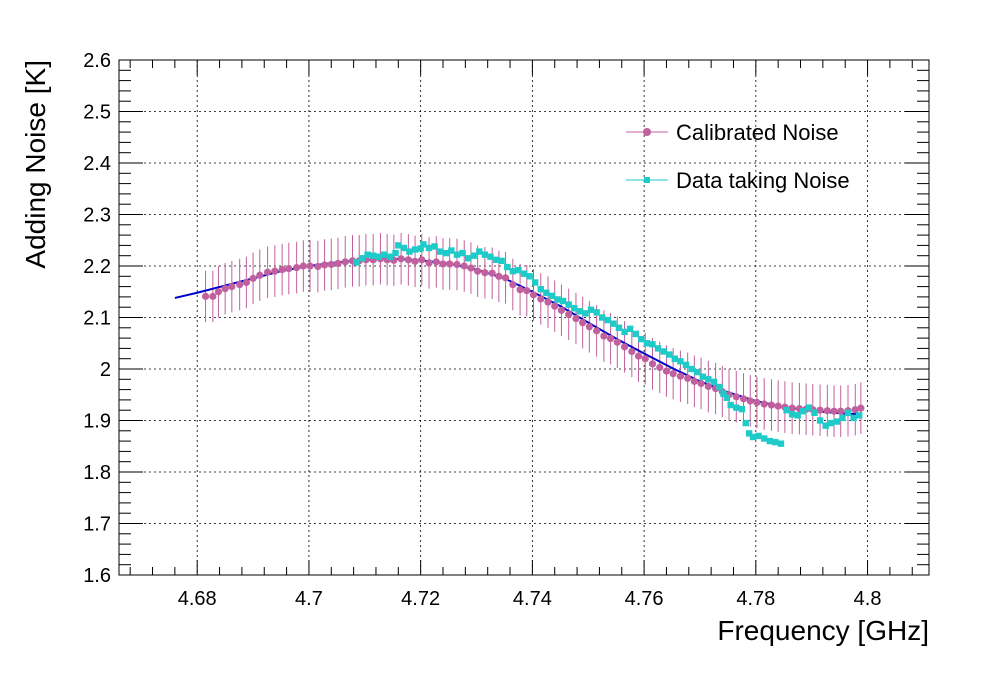  I want to click on y-tick-label: 2.2, so click(97, 267).